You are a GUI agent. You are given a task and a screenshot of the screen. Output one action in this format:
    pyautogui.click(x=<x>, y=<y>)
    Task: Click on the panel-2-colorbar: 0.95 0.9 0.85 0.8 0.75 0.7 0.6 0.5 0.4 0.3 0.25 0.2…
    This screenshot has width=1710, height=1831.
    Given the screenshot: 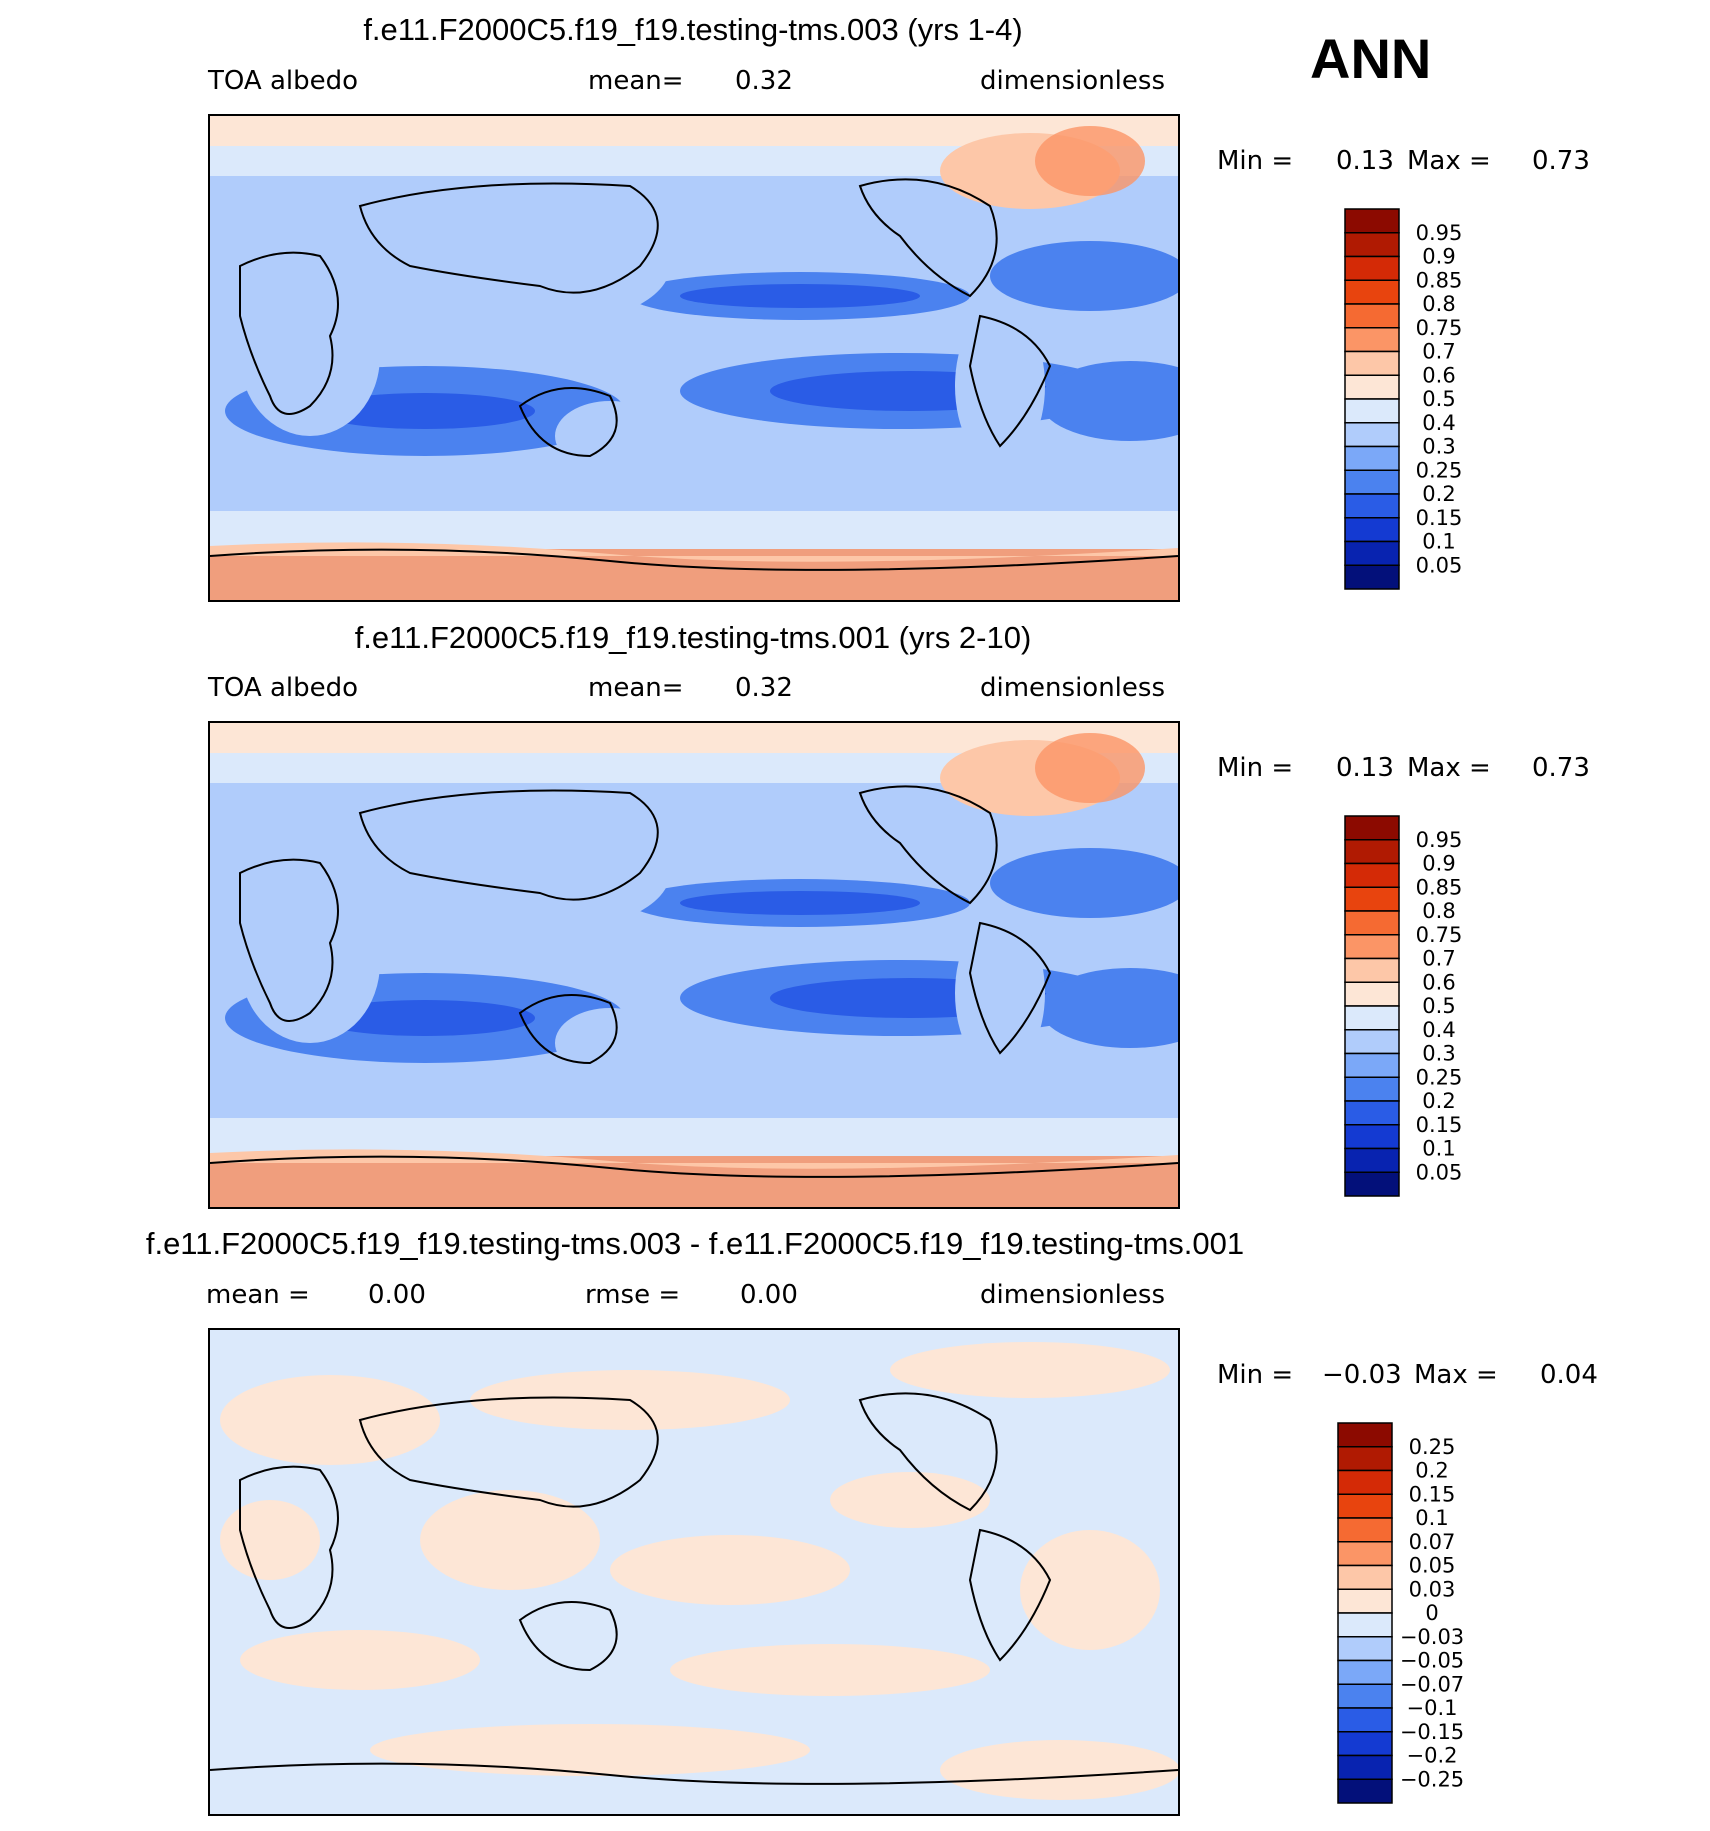 What is the action you would take?
    pyautogui.click(x=1424, y=1009)
    